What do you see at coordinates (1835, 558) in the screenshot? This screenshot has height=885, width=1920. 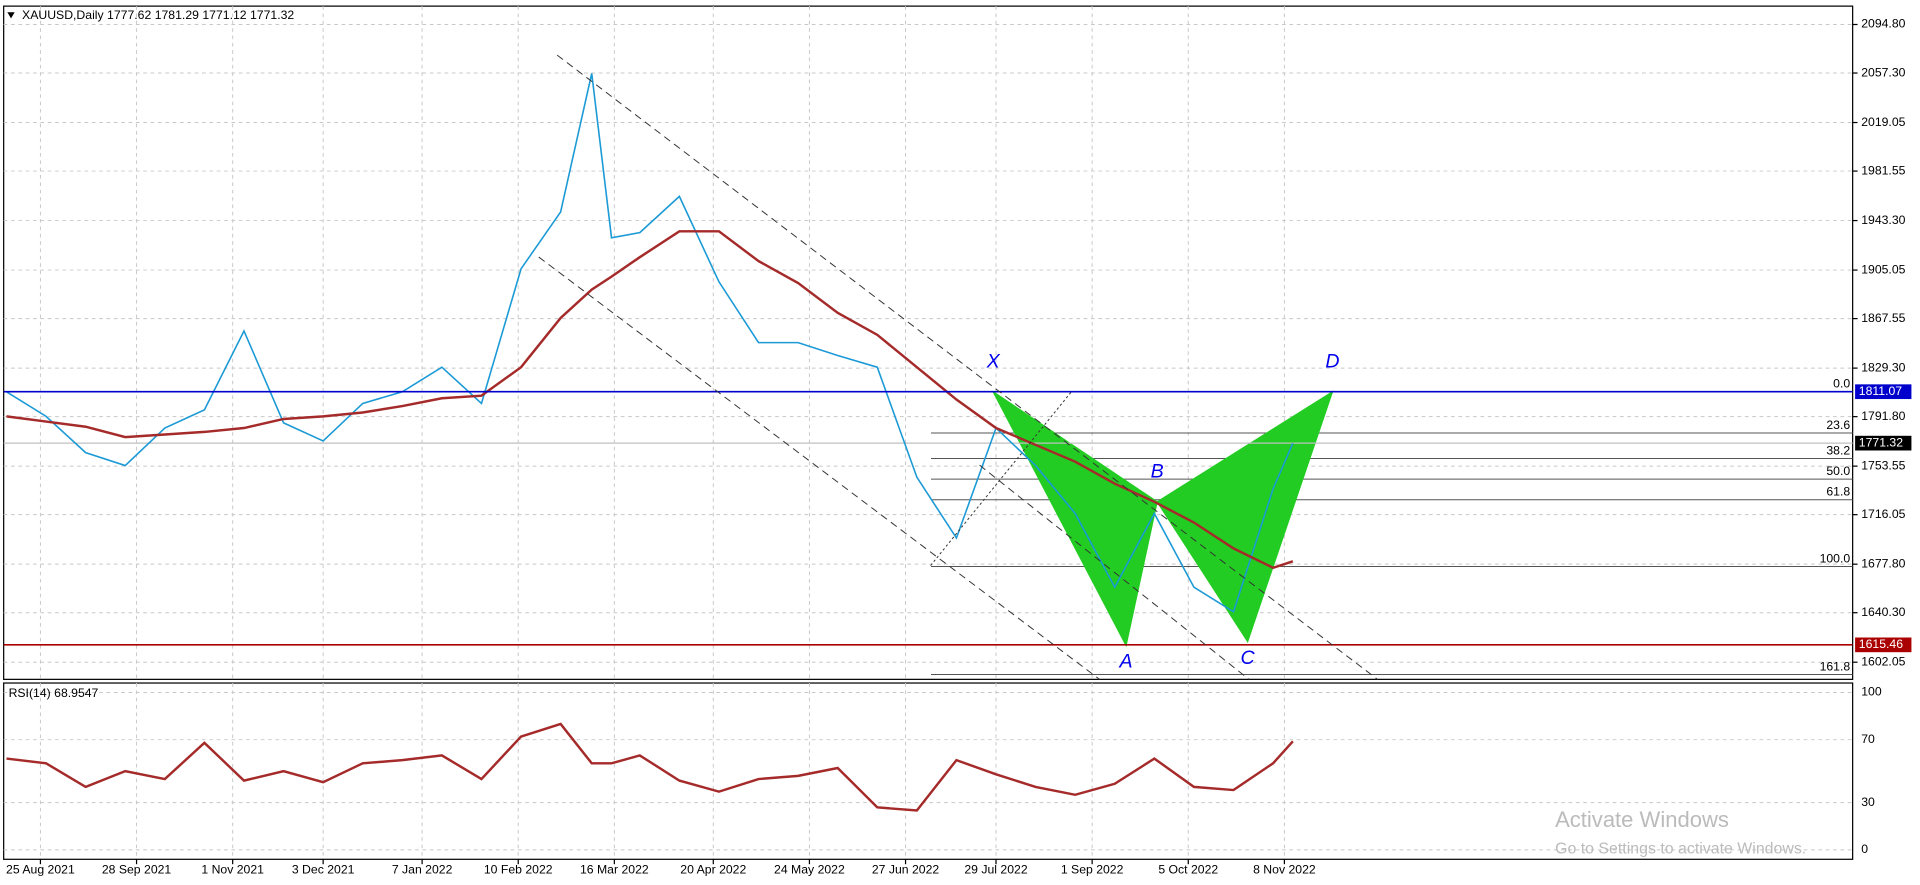 I see `fib-label: 100.0` at bounding box center [1835, 558].